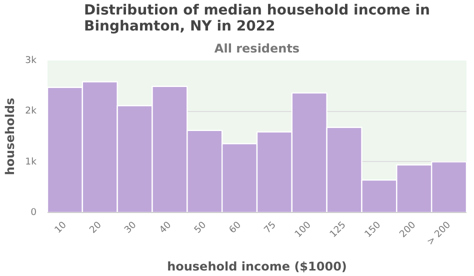 The width and height of the screenshot is (474, 276). What do you see at coordinates (10, 137) in the screenshot?
I see `y-axis-title: households` at bounding box center [10, 137].